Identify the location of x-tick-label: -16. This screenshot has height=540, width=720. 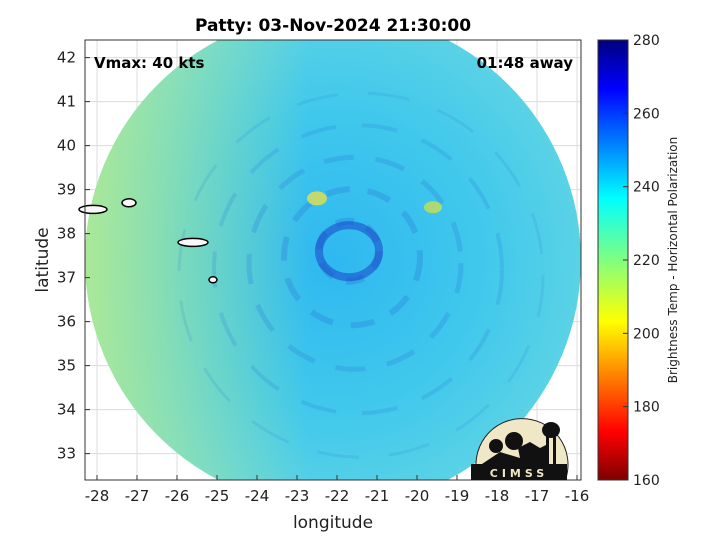
(577, 496).